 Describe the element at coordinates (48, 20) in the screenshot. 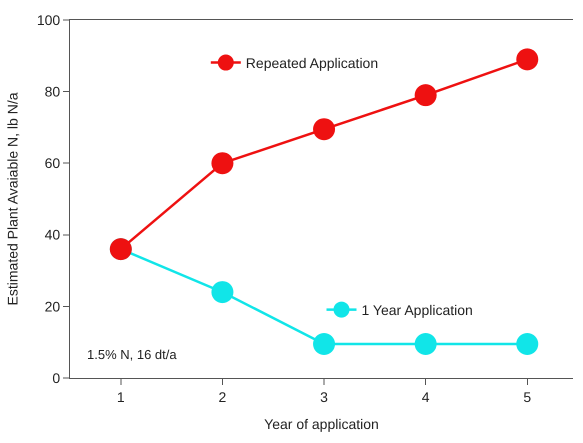

I see `y-tick-label: 100` at that location.